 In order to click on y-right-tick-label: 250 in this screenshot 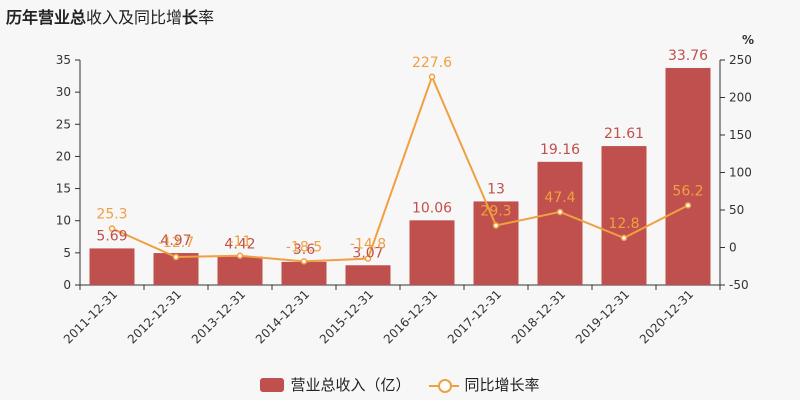, I will do `click(740, 60)`.